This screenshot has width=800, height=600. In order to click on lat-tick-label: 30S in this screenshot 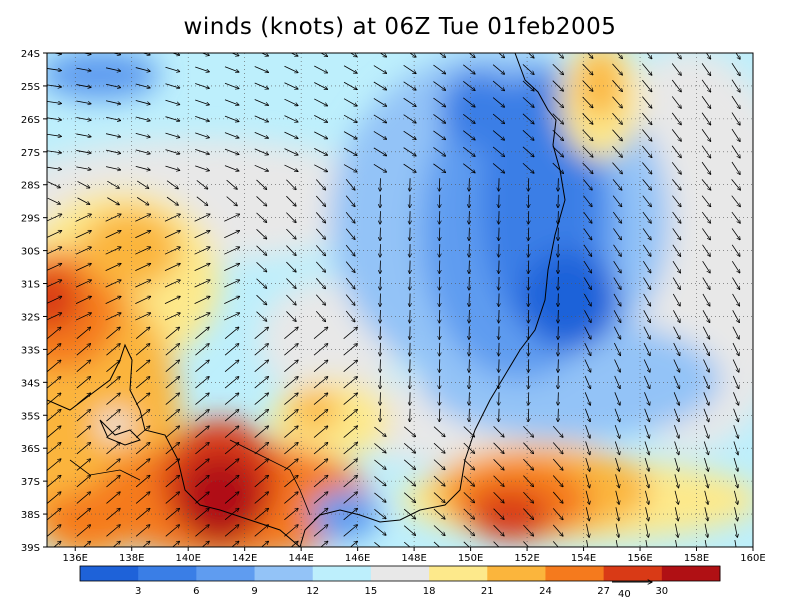, I will do `click(30, 252)`.